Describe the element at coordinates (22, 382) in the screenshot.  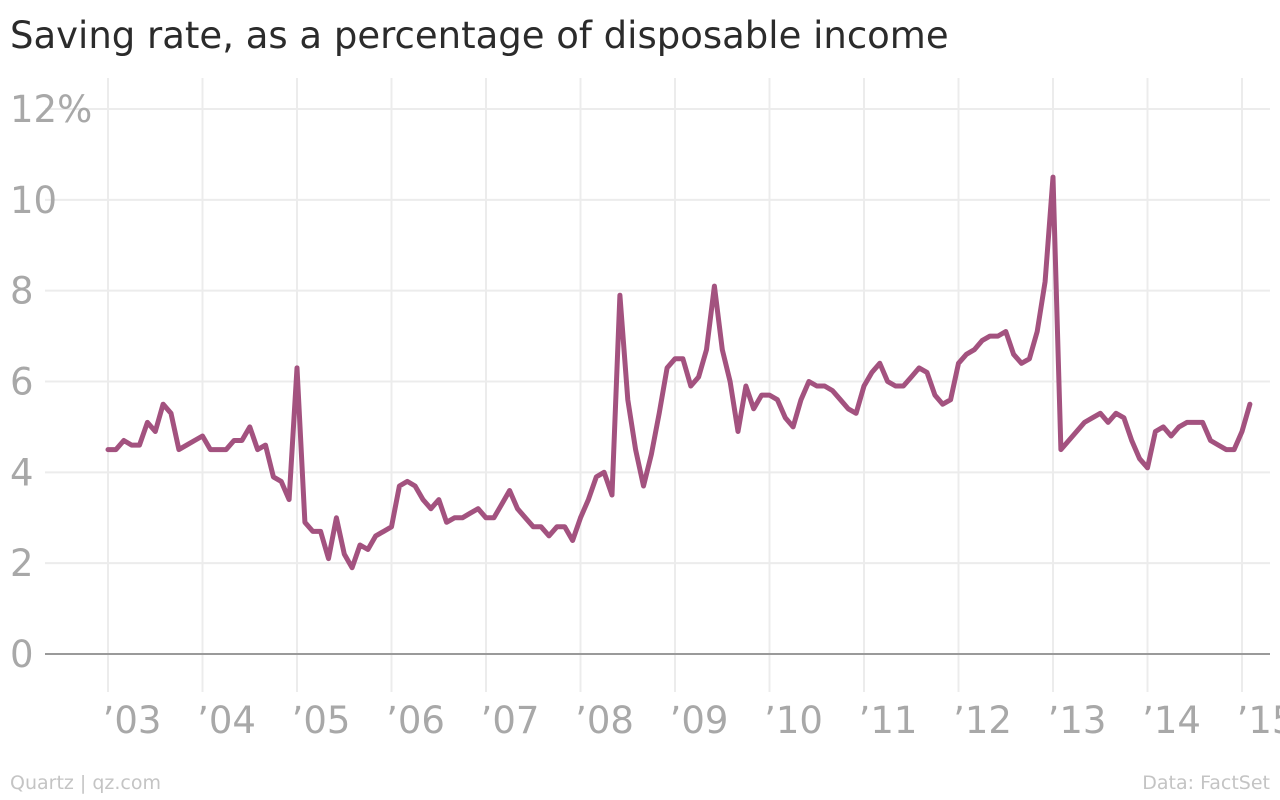
I see `y-tick-label-6: 6` at that location.